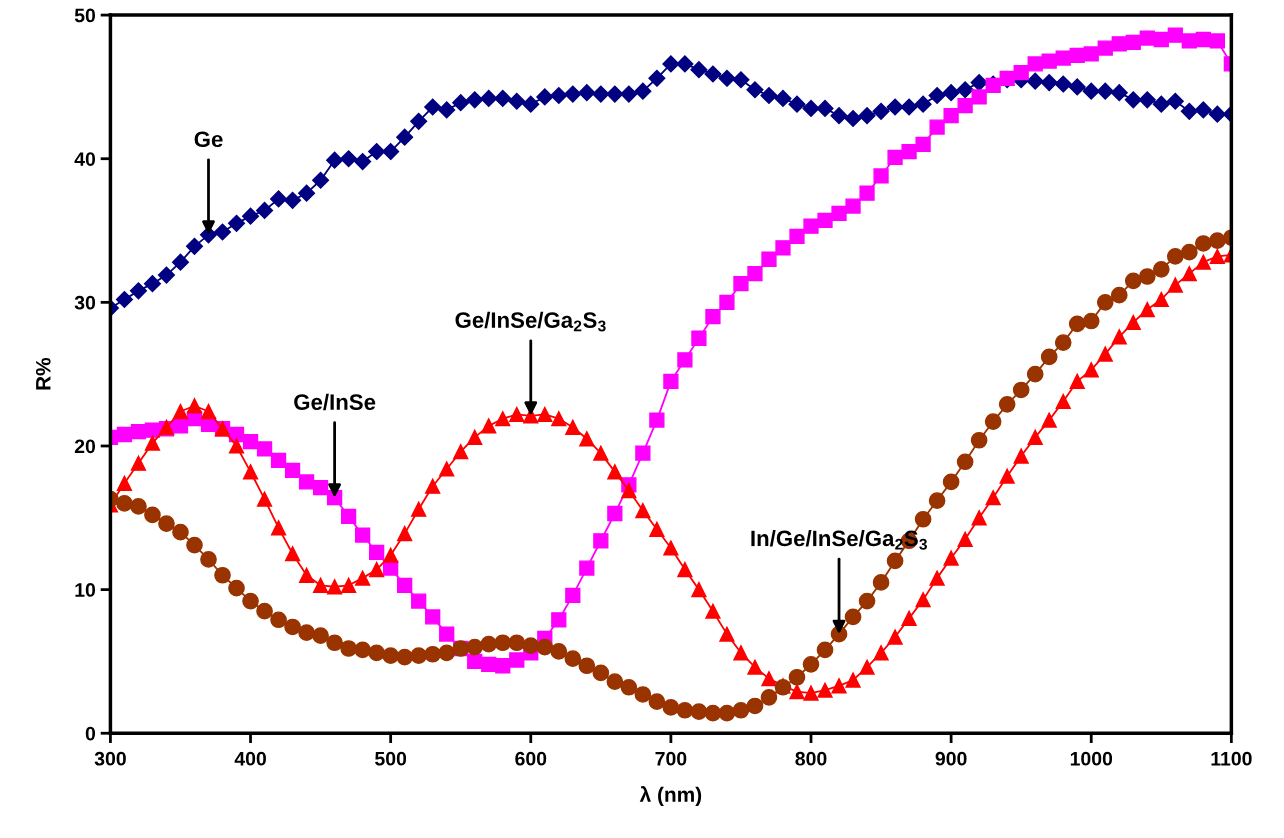 The height and width of the screenshot is (838, 1284). Describe the element at coordinates (85, 159) in the screenshot. I see `y-tick-label: 40` at that location.